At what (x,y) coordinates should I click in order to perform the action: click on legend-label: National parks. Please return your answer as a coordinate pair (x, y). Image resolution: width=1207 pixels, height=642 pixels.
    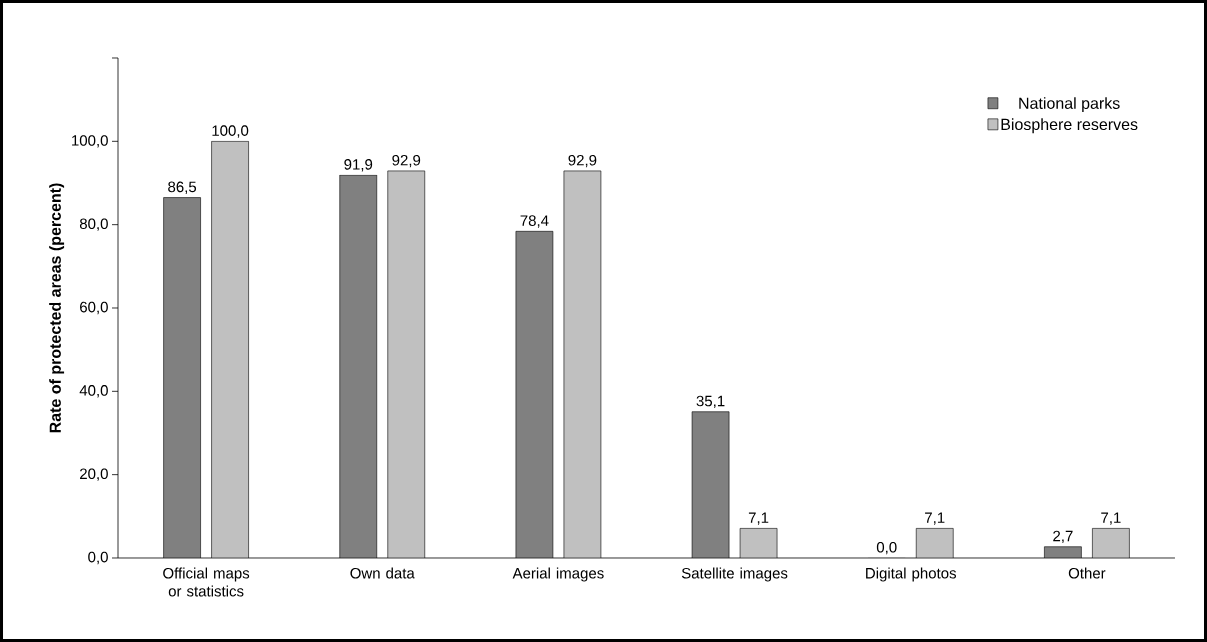
    Looking at the image, I should click on (1069, 105).